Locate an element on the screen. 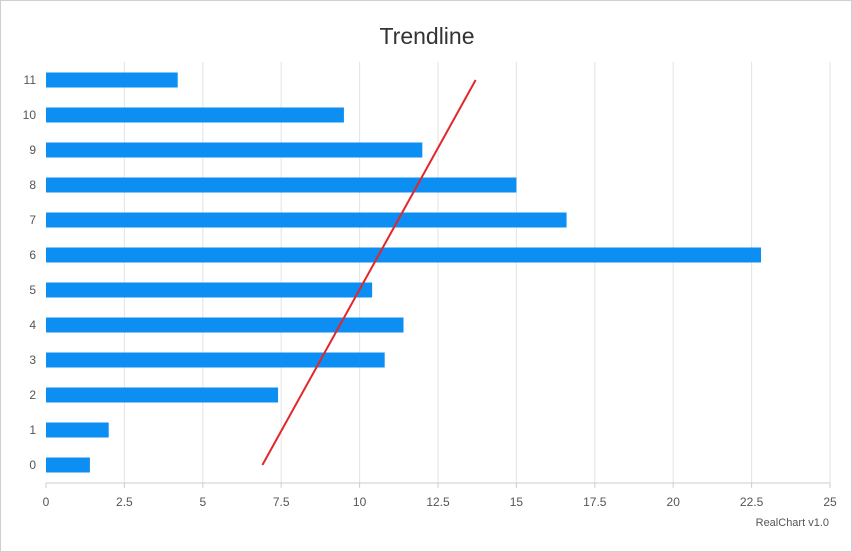  x-tick-label: 15 is located at coordinates (517, 502).